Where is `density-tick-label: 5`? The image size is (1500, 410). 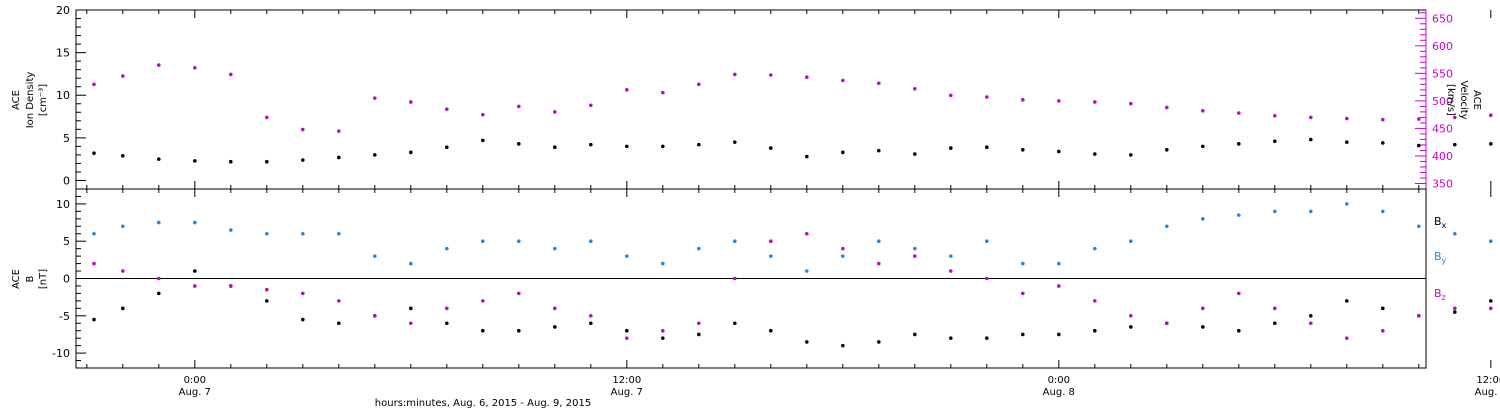 density-tick-label: 5 is located at coordinates (66, 138).